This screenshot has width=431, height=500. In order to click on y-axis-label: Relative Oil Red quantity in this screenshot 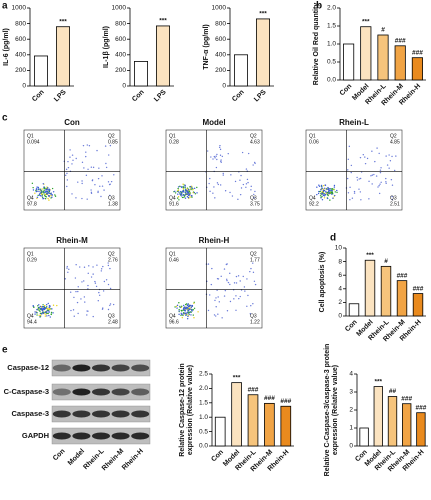, I will do `click(316, 44)`.